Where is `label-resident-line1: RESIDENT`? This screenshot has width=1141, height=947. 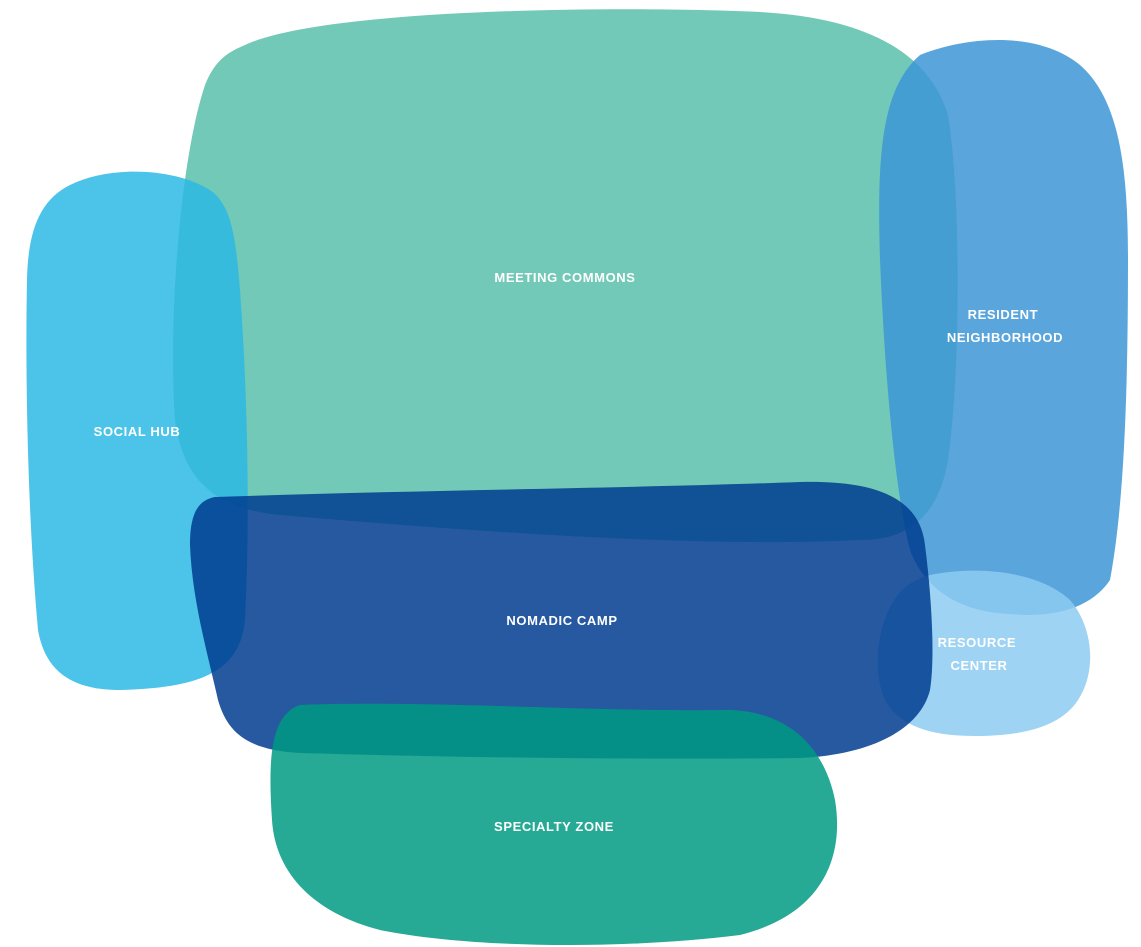
label-resident-line1: RESIDENT is located at coordinates (1003, 314).